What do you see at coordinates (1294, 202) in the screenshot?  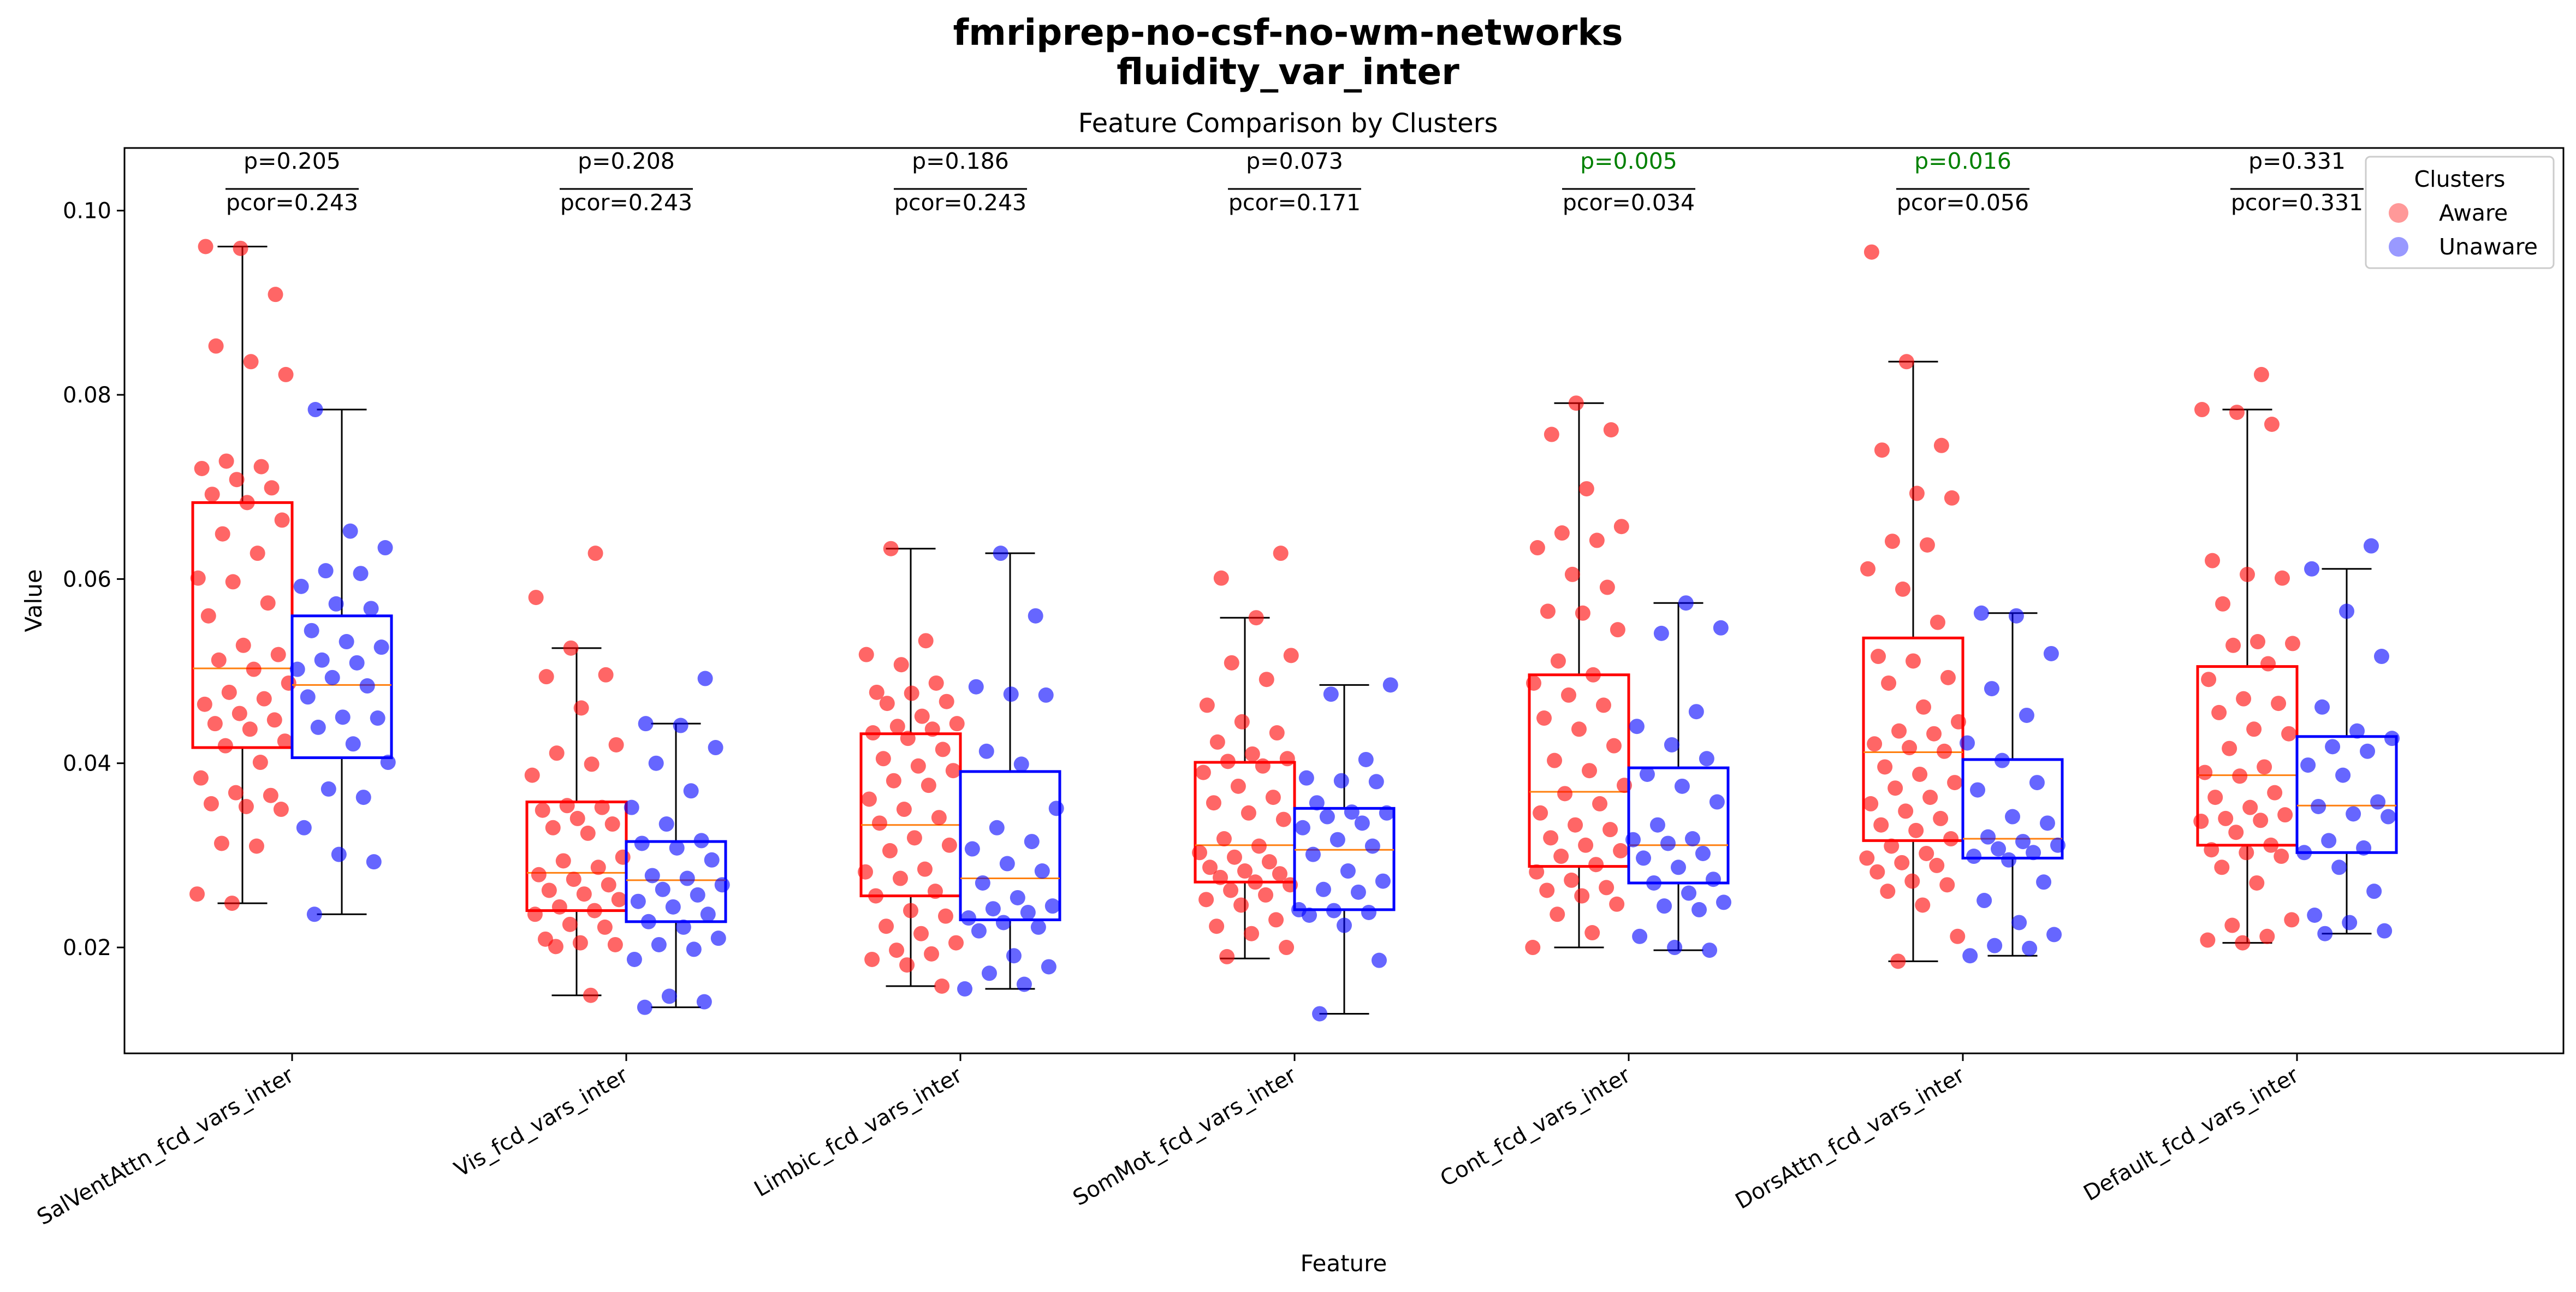 I see `pcor-value-label: pcor=0.171` at bounding box center [1294, 202].